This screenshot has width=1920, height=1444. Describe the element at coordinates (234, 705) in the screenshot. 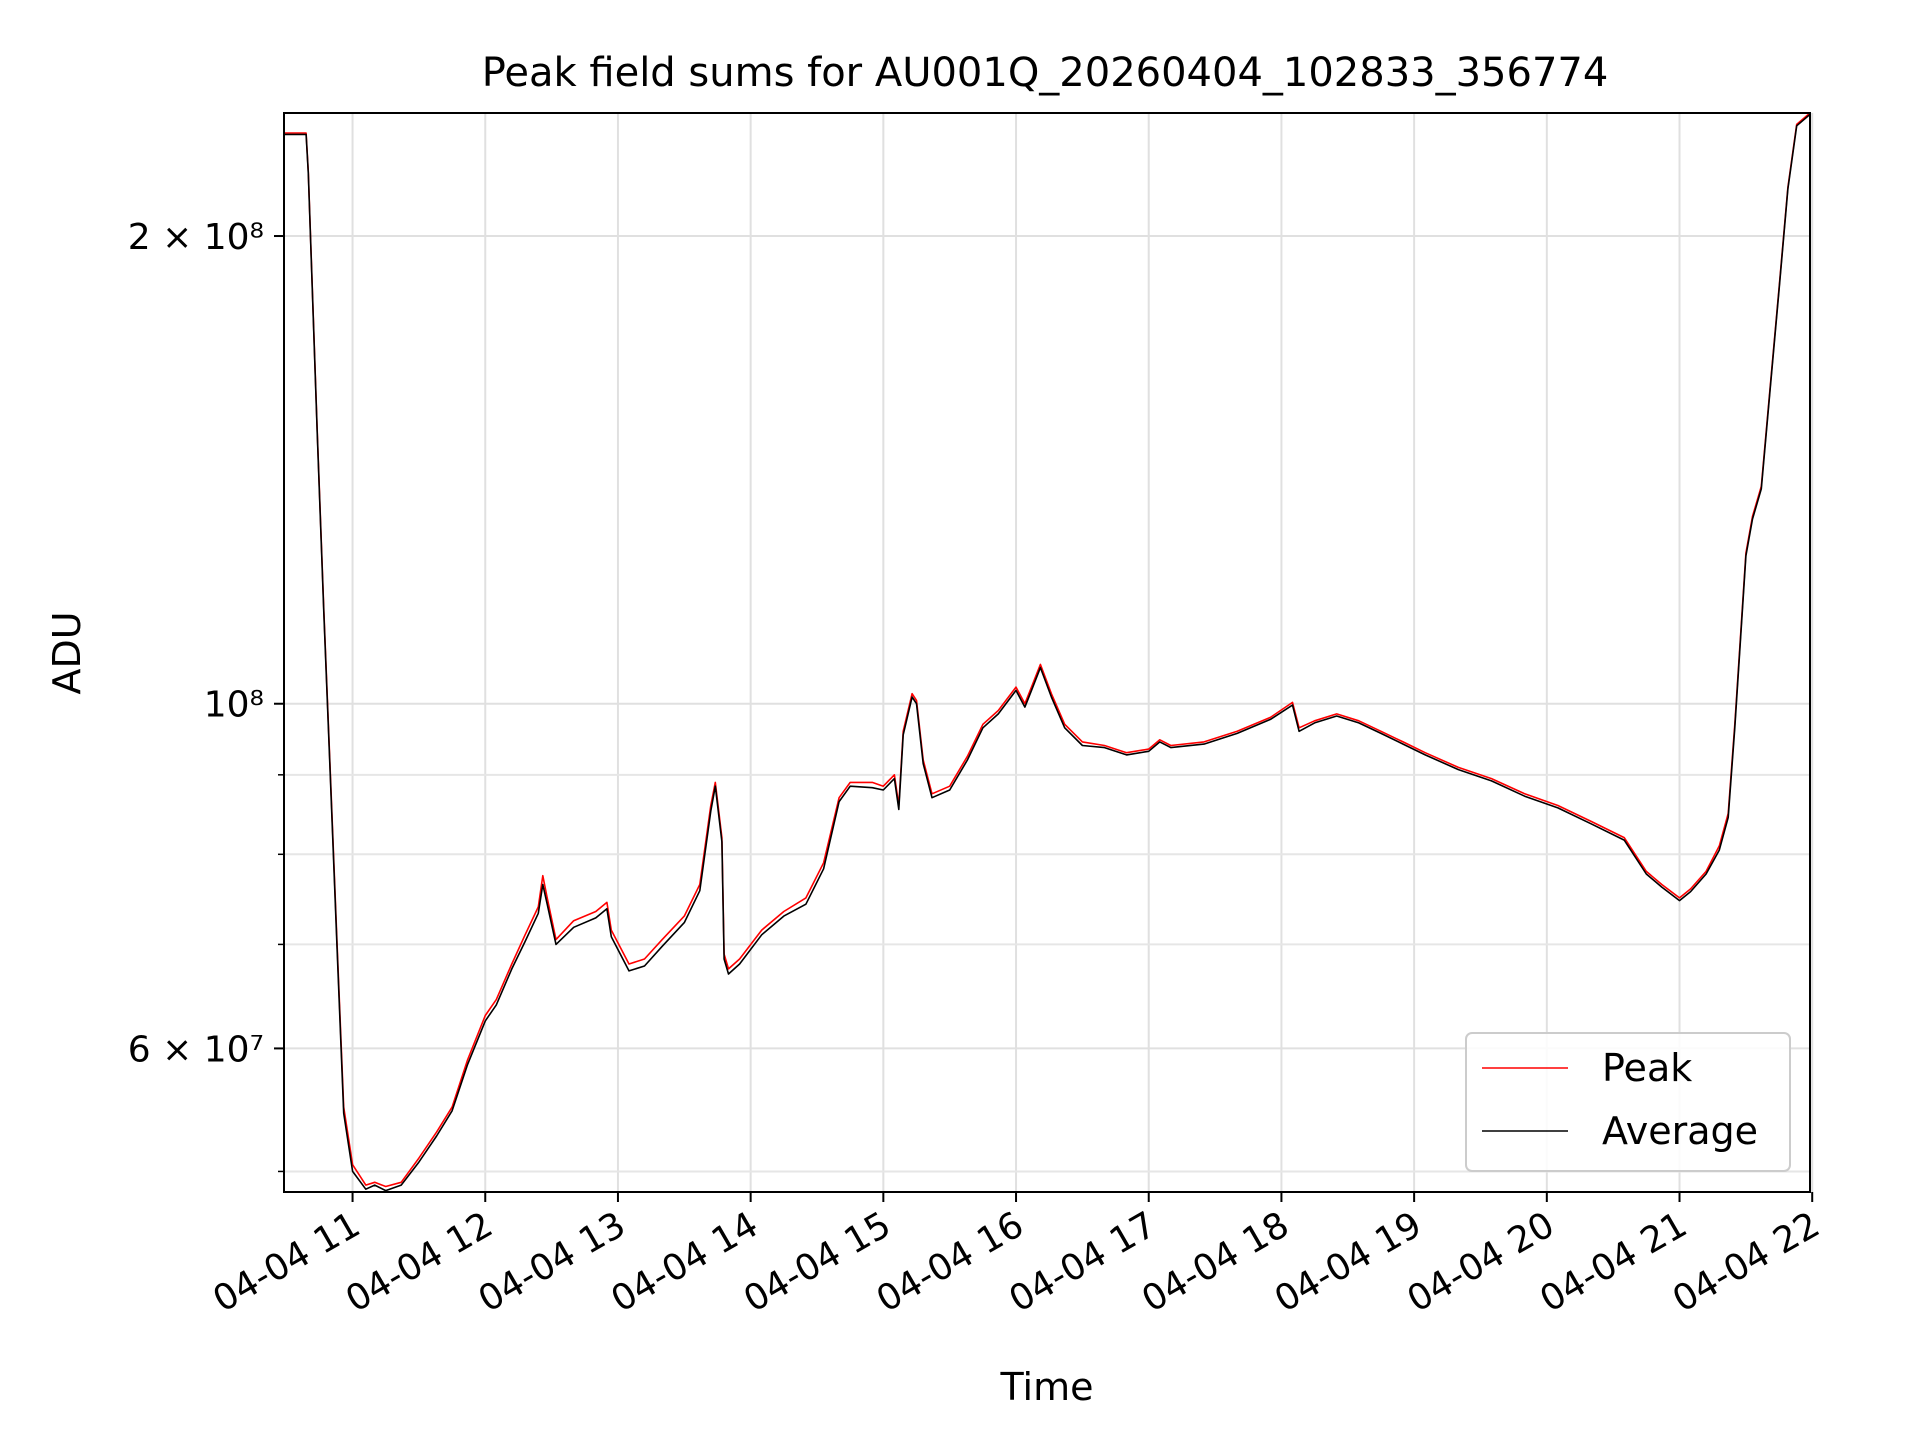

I see `y-tick-label: 10⁸` at that location.